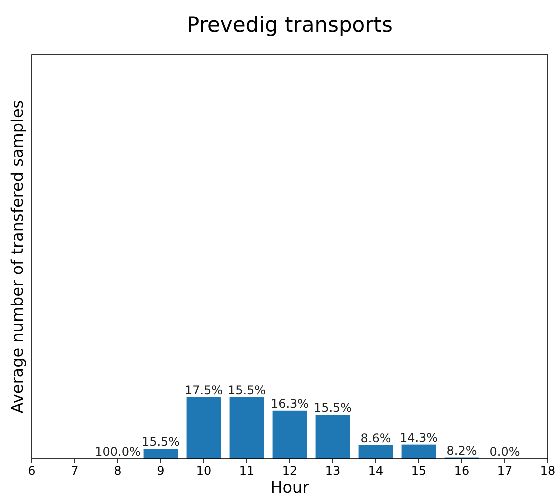 The height and width of the screenshot is (497, 557). What do you see at coordinates (247, 471) in the screenshot?
I see `x-tick-label: 11` at bounding box center [247, 471].